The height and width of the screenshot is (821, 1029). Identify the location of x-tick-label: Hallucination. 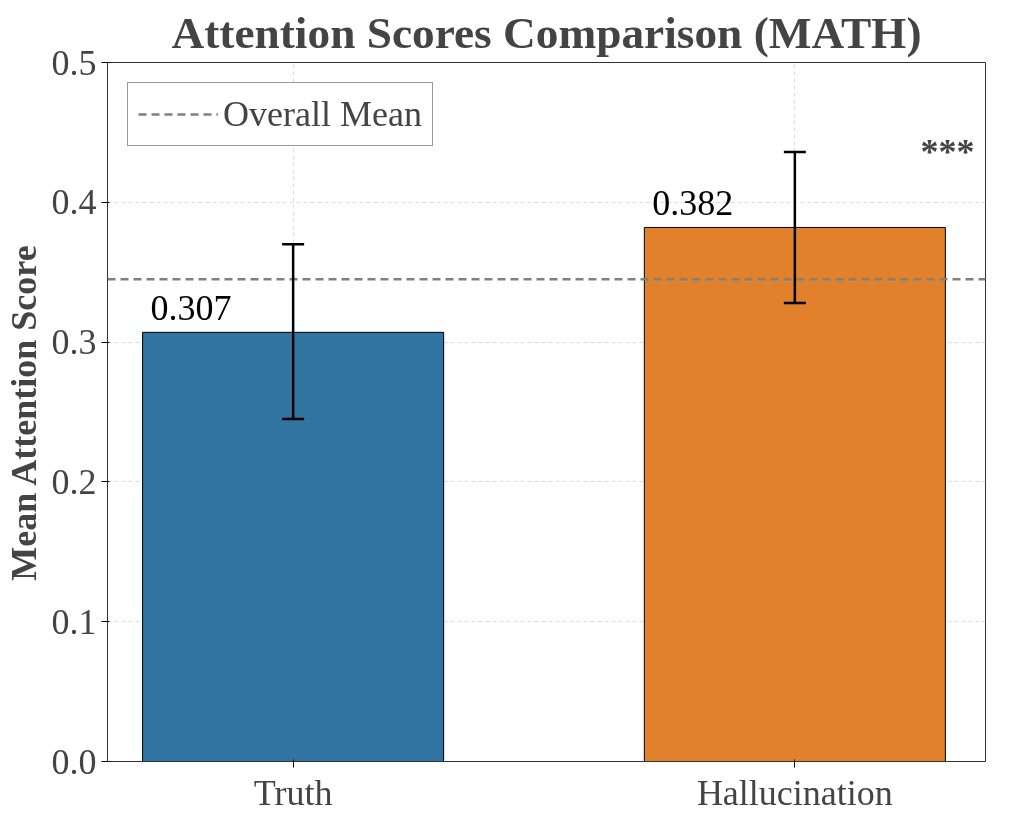
(794, 792).